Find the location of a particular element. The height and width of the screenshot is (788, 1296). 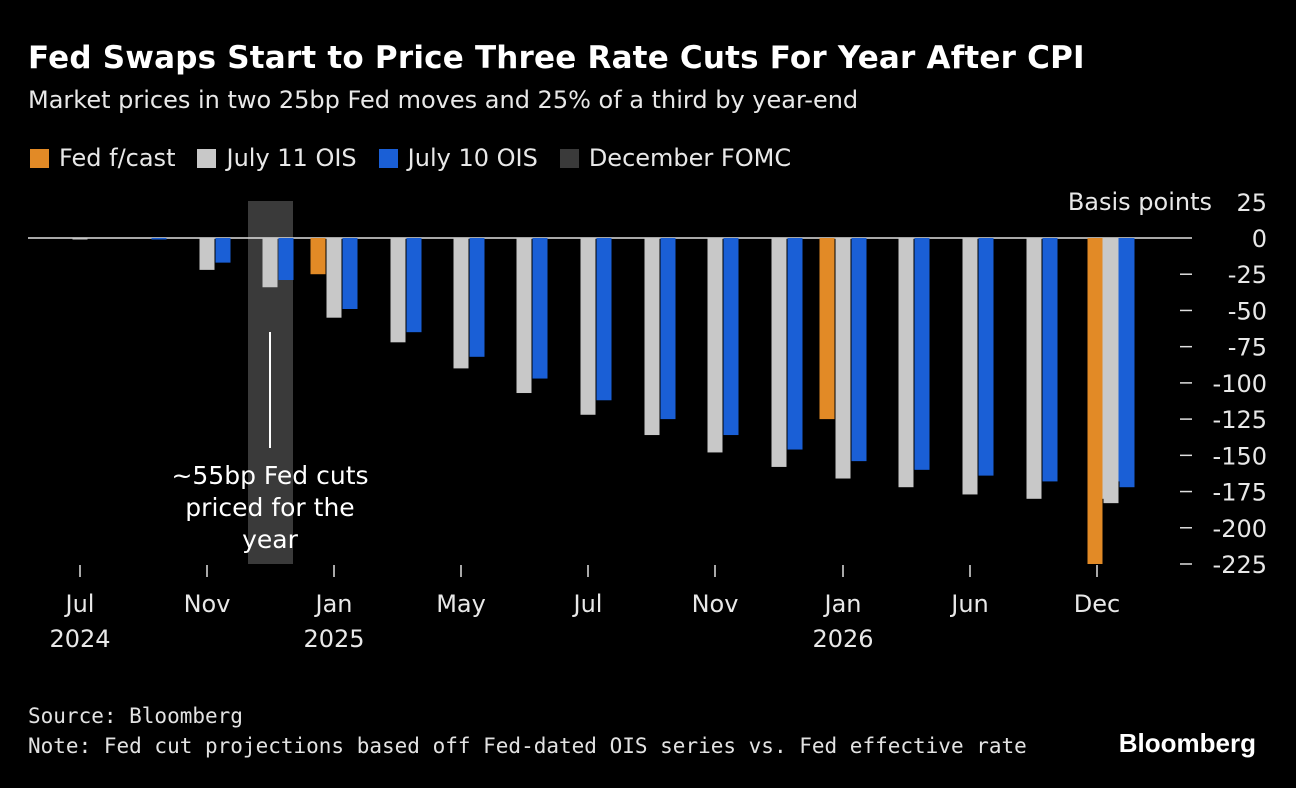

legend-item-july-10-ois: July 10 OIS is located at coordinates (458, 158).